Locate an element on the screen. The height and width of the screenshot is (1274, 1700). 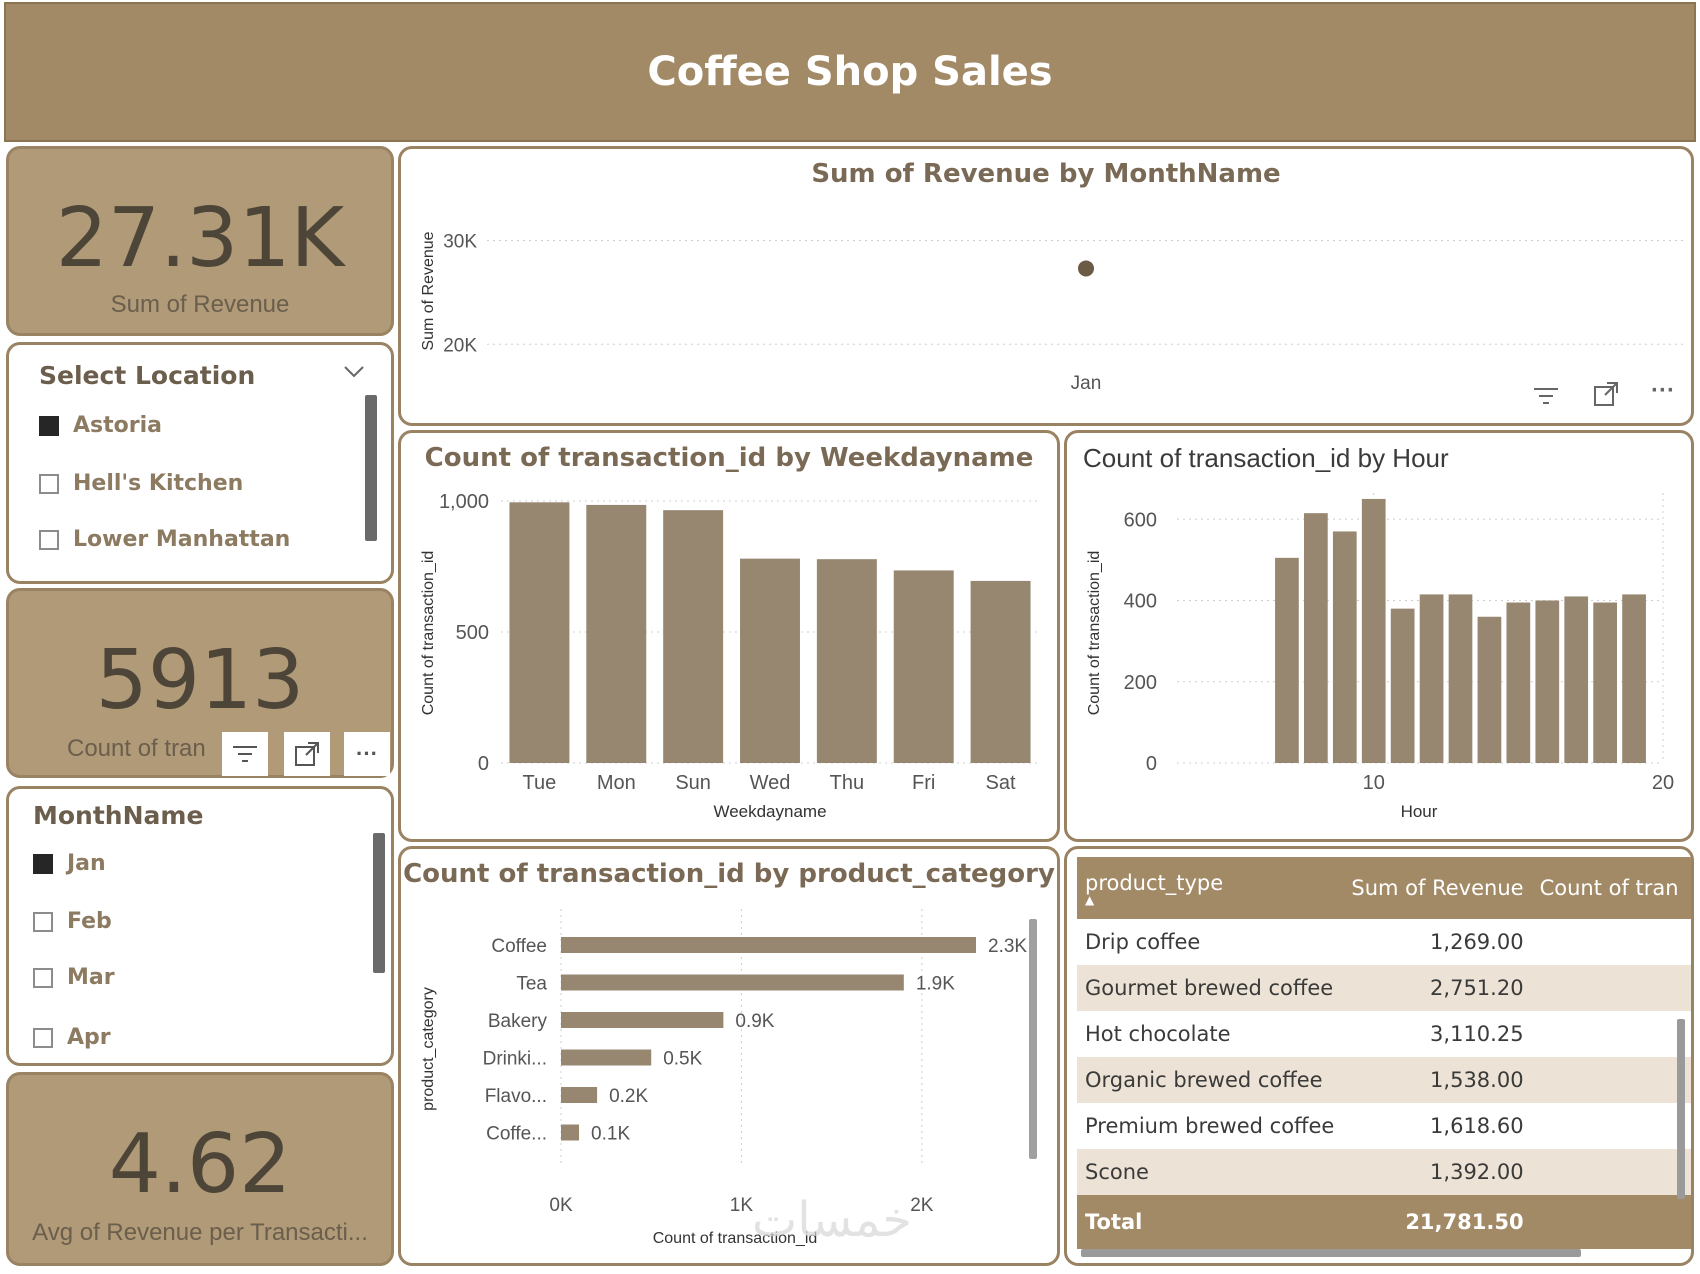
x-tick-label: Fri is located at coordinates (923, 783).